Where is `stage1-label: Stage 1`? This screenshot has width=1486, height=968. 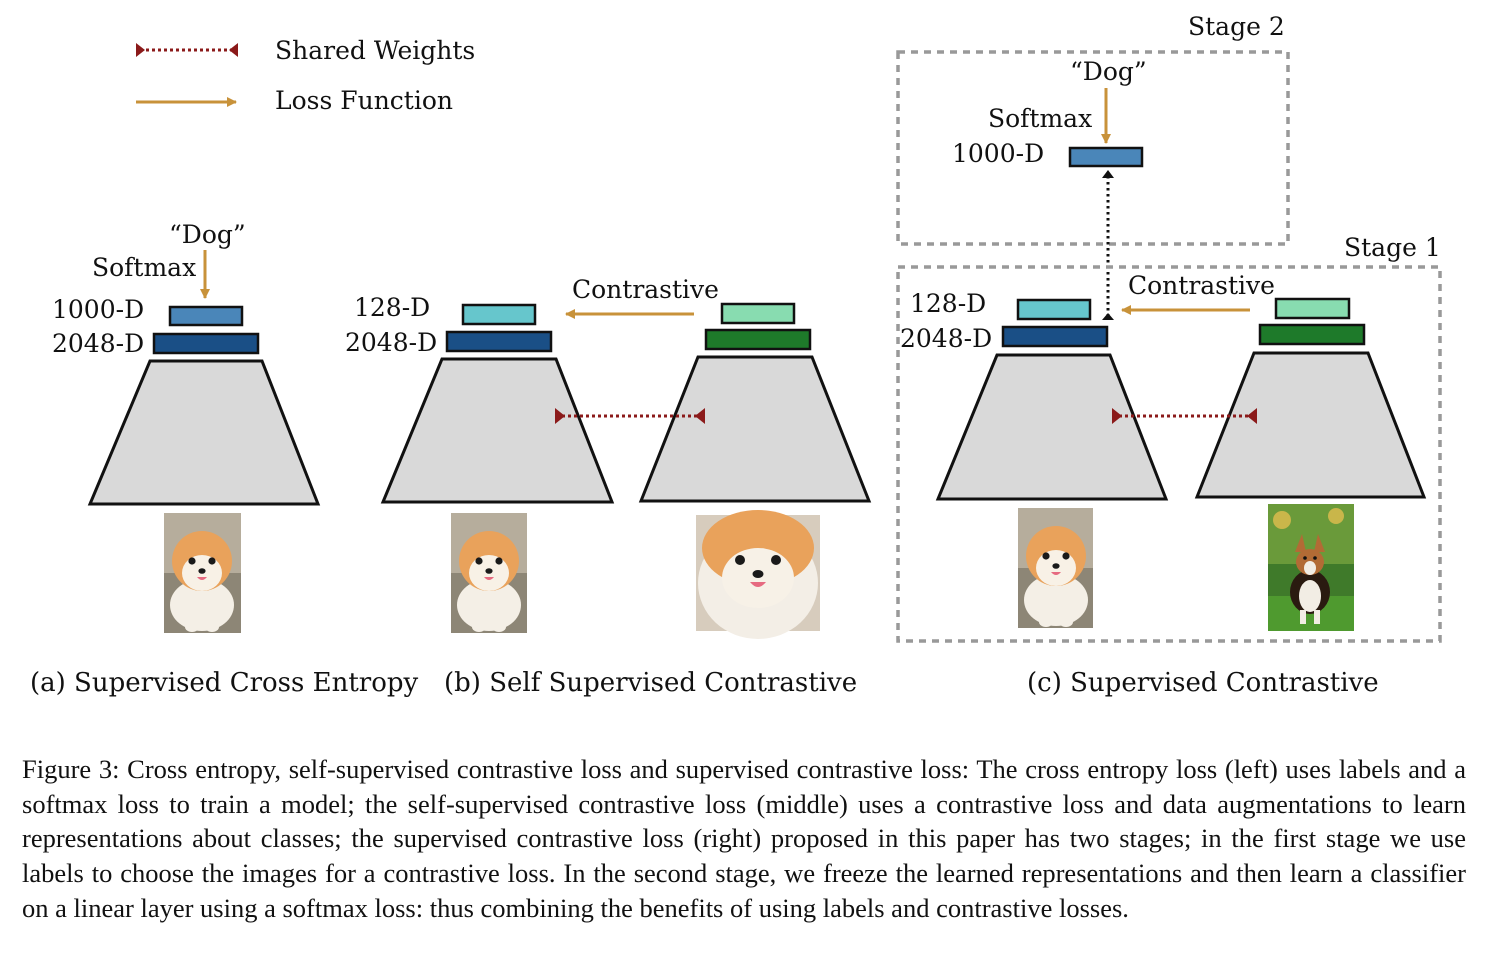
stage1-label: Stage 1 is located at coordinates (1392, 247).